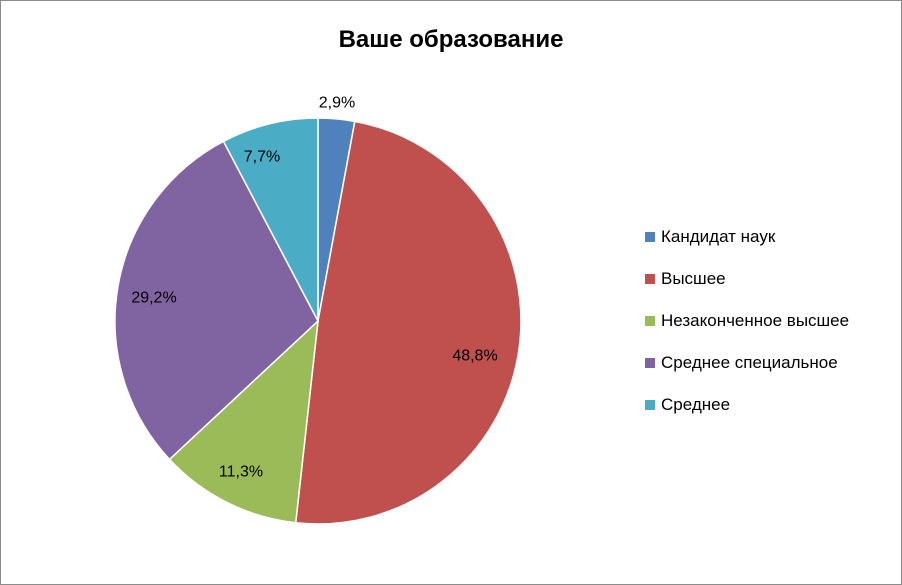  I want to click on legend-item-4: Среднее специальное, so click(747, 362).